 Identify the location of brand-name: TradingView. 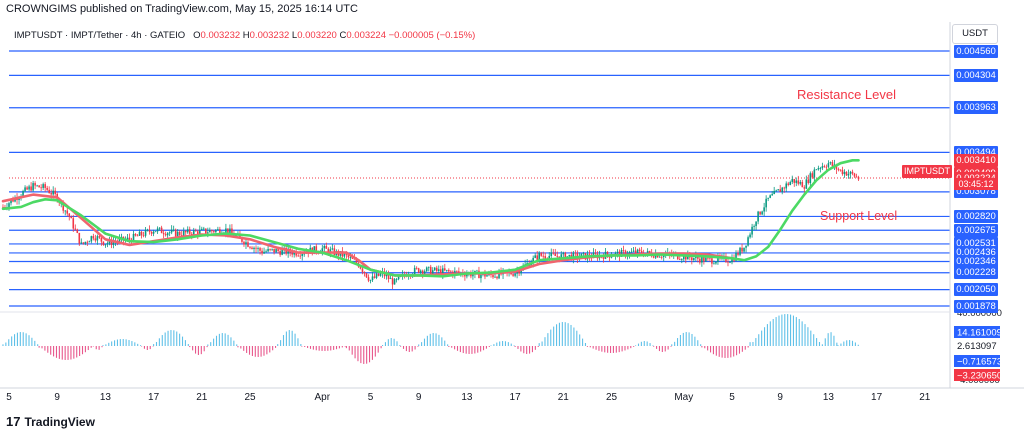
(59, 422).